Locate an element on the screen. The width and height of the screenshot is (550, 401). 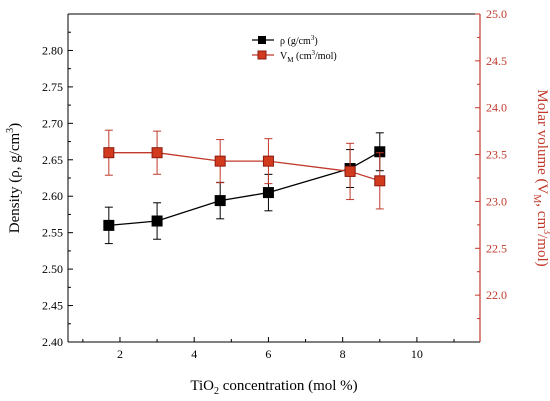
right-y-axis: 22.0 22.5 23.0 23.5 24.0 24.5 25.0 is located at coordinates (491, 174).